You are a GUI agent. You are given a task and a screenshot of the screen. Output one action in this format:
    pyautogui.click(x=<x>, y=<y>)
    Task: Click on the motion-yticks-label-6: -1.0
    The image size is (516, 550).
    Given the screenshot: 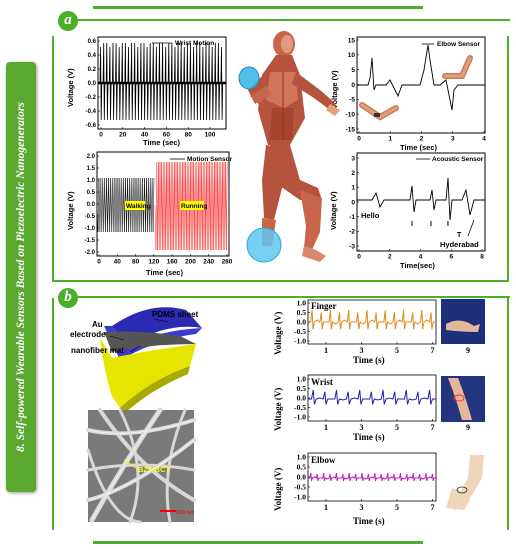 What is the action you would take?
    pyautogui.click(x=90, y=229)
    